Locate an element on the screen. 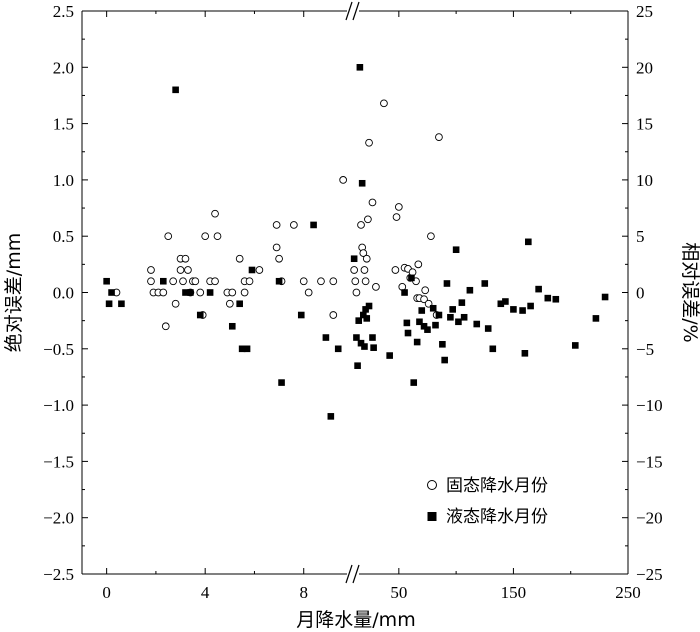 The image size is (700, 632). y-left-tick-label: 0.5 is located at coordinates (63, 236).